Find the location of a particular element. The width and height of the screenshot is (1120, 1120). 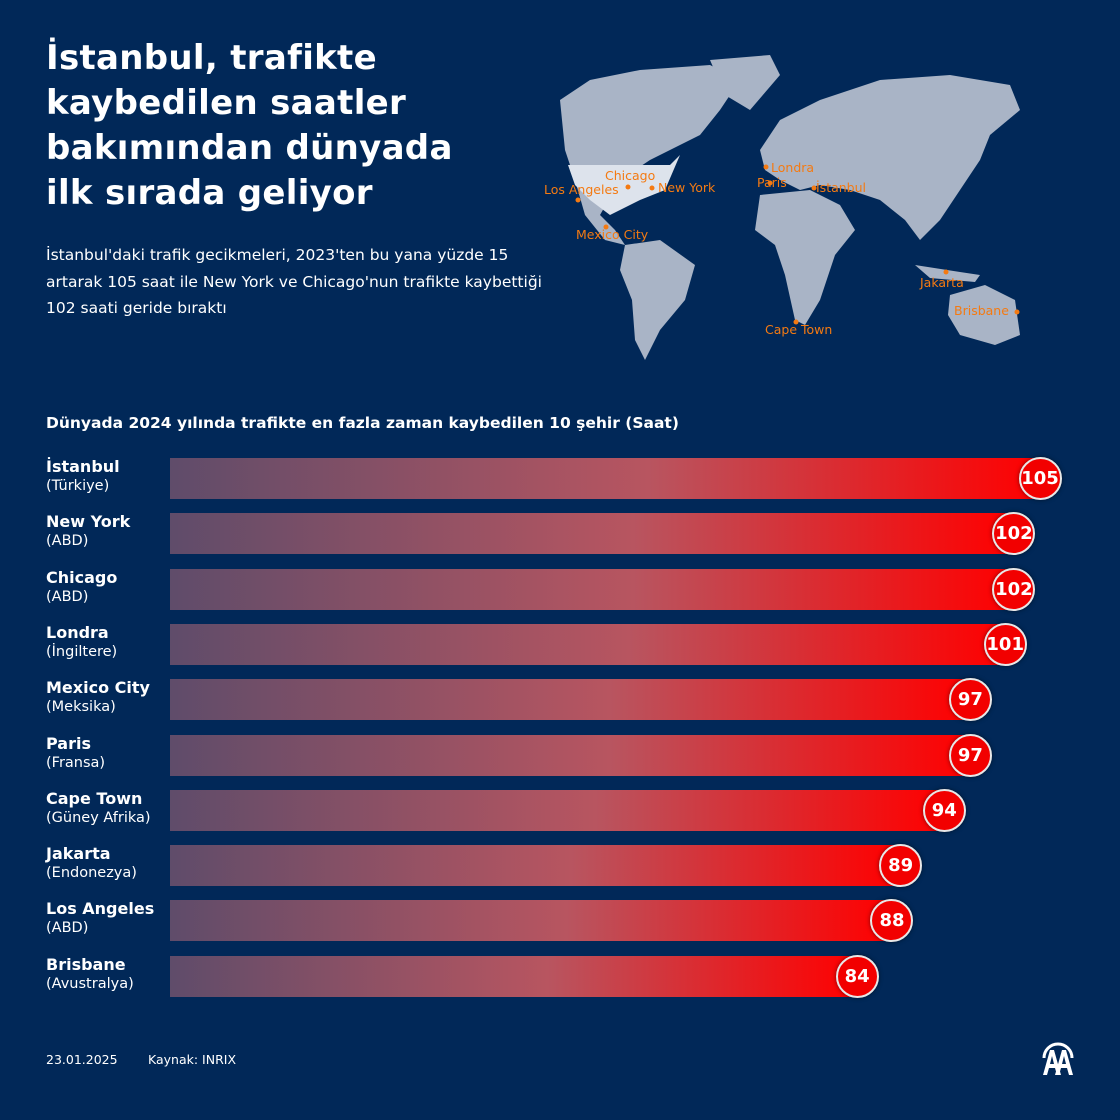

bar-row: Londra (İngiltere) 101 is located at coordinates (560, 645).